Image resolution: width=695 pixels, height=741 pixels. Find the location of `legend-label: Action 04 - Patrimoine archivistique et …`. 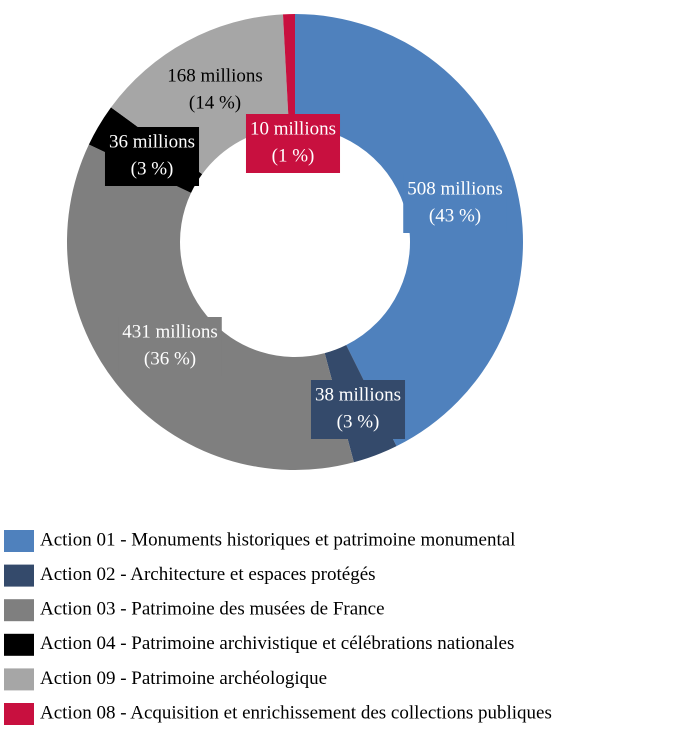

legend-label: Action 04 - Patrimoine archivistique et … is located at coordinates (277, 643).